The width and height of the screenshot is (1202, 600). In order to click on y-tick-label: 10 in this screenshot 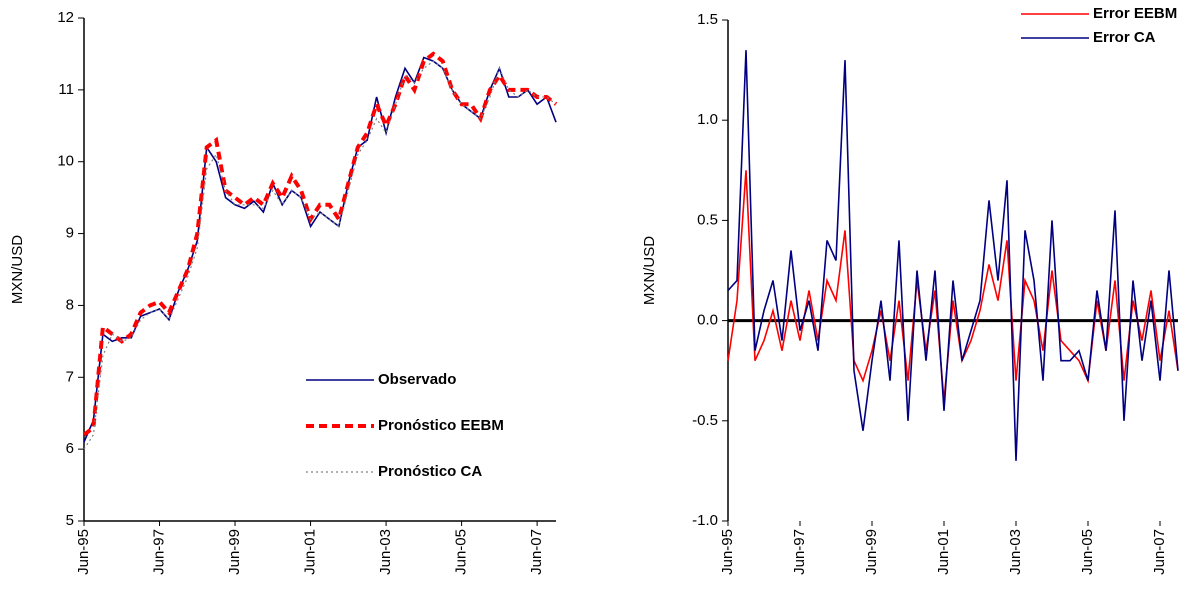, I will do `click(65, 161)`.